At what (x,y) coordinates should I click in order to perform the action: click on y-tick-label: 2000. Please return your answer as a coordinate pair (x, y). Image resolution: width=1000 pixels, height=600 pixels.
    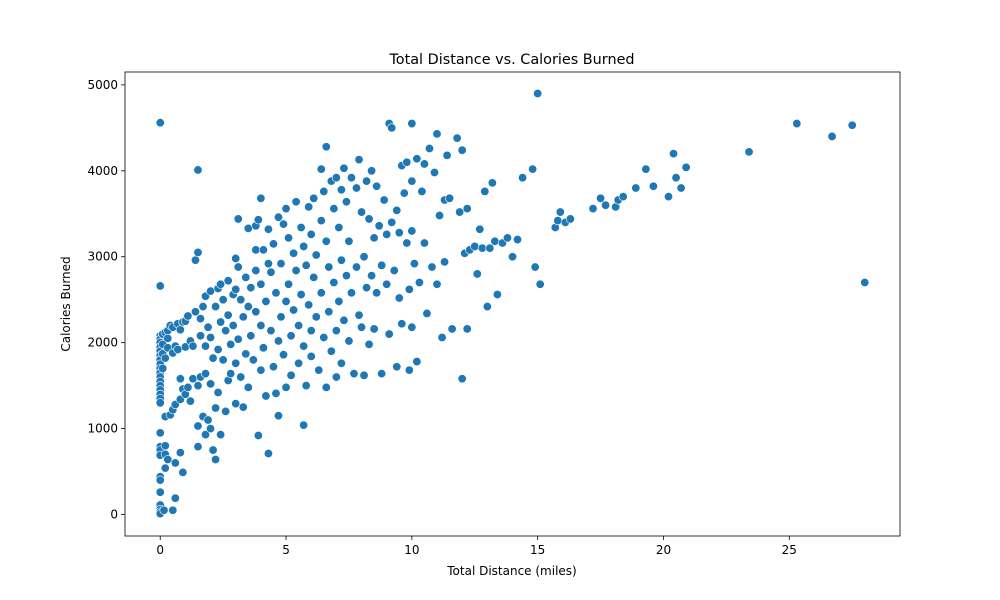
    Looking at the image, I should click on (102, 343).